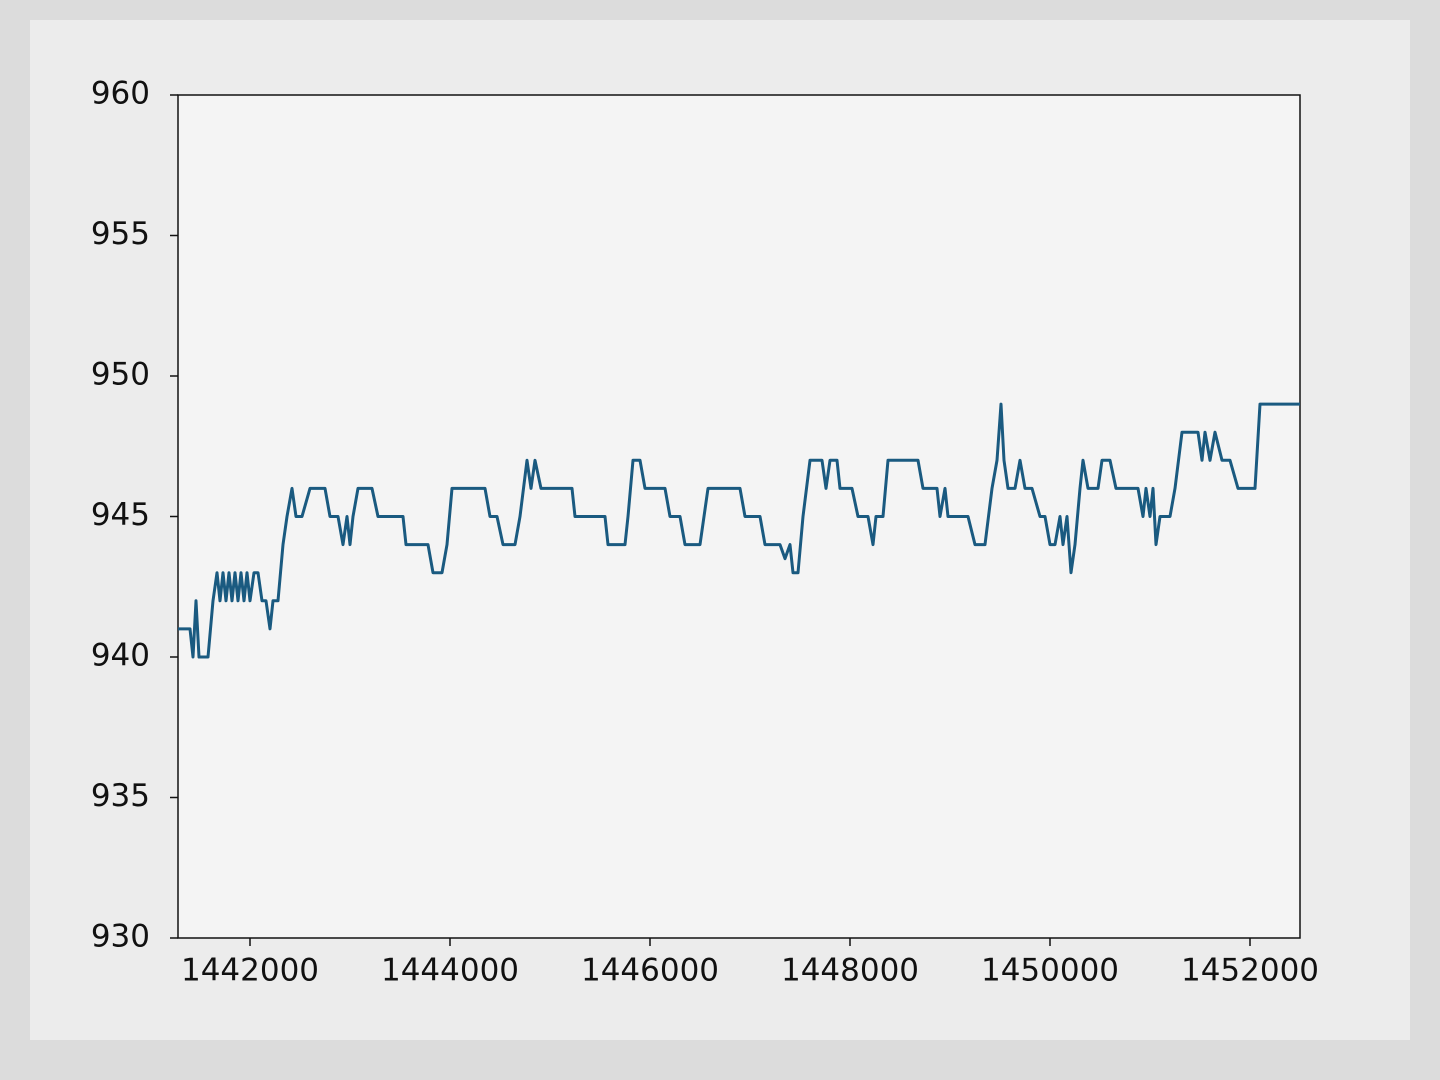  I want to click on y-tick-label: 950, so click(120, 375).